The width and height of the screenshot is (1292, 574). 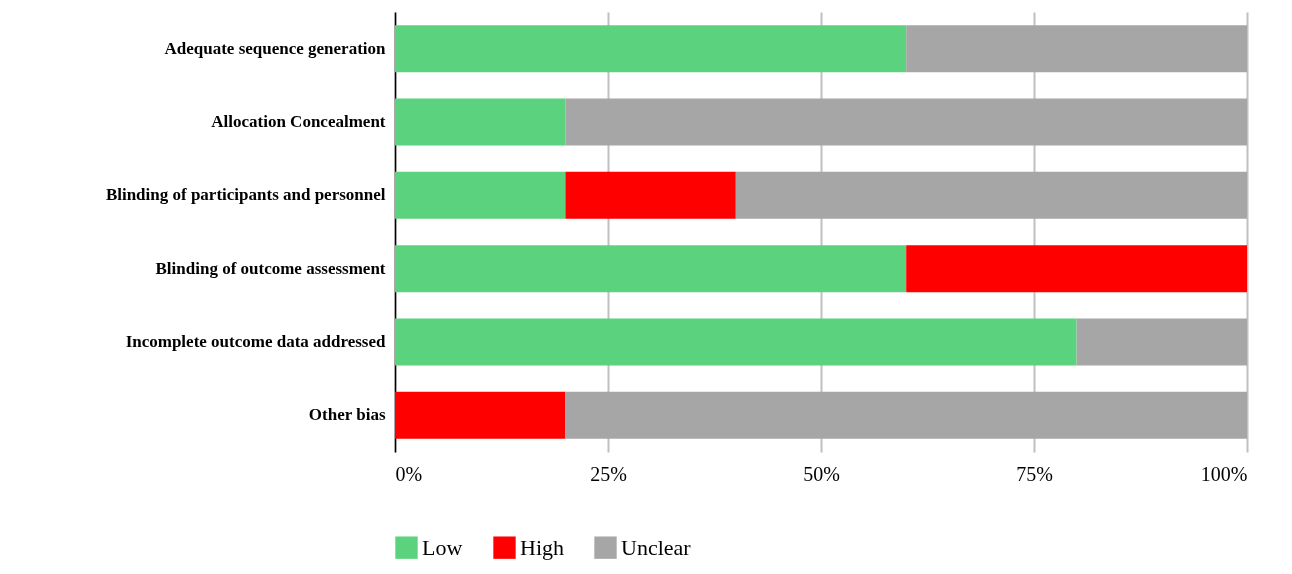 I want to click on y-tick-label: Adequate sequence generation, so click(x=275, y=48).